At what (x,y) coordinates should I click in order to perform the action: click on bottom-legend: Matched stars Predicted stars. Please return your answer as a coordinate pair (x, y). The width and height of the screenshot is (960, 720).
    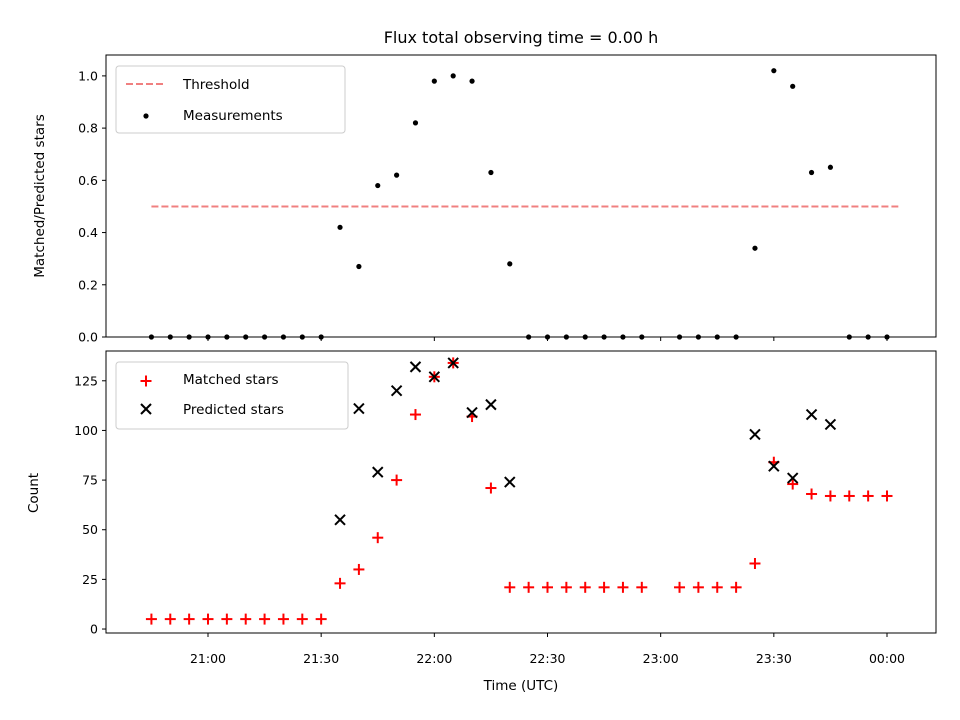
    Looking at the image, I should click on (232, 395).